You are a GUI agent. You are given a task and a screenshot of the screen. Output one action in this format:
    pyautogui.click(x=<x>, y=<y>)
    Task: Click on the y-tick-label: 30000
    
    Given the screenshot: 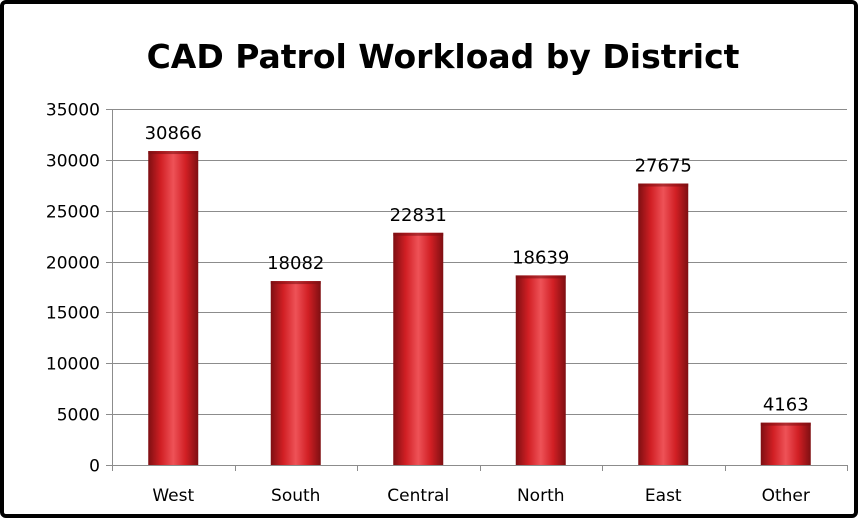 What is the action you would take?
    pyautogui.click(x=73, y=162)
    